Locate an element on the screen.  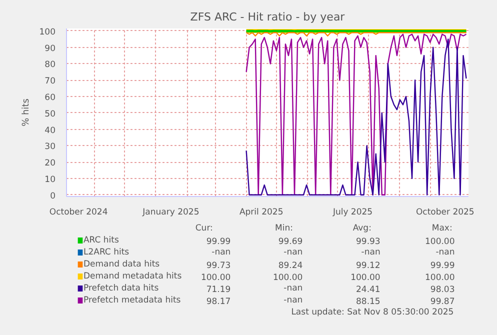
legend-label: Demand metadata hits is located at coordinates (132, 277).